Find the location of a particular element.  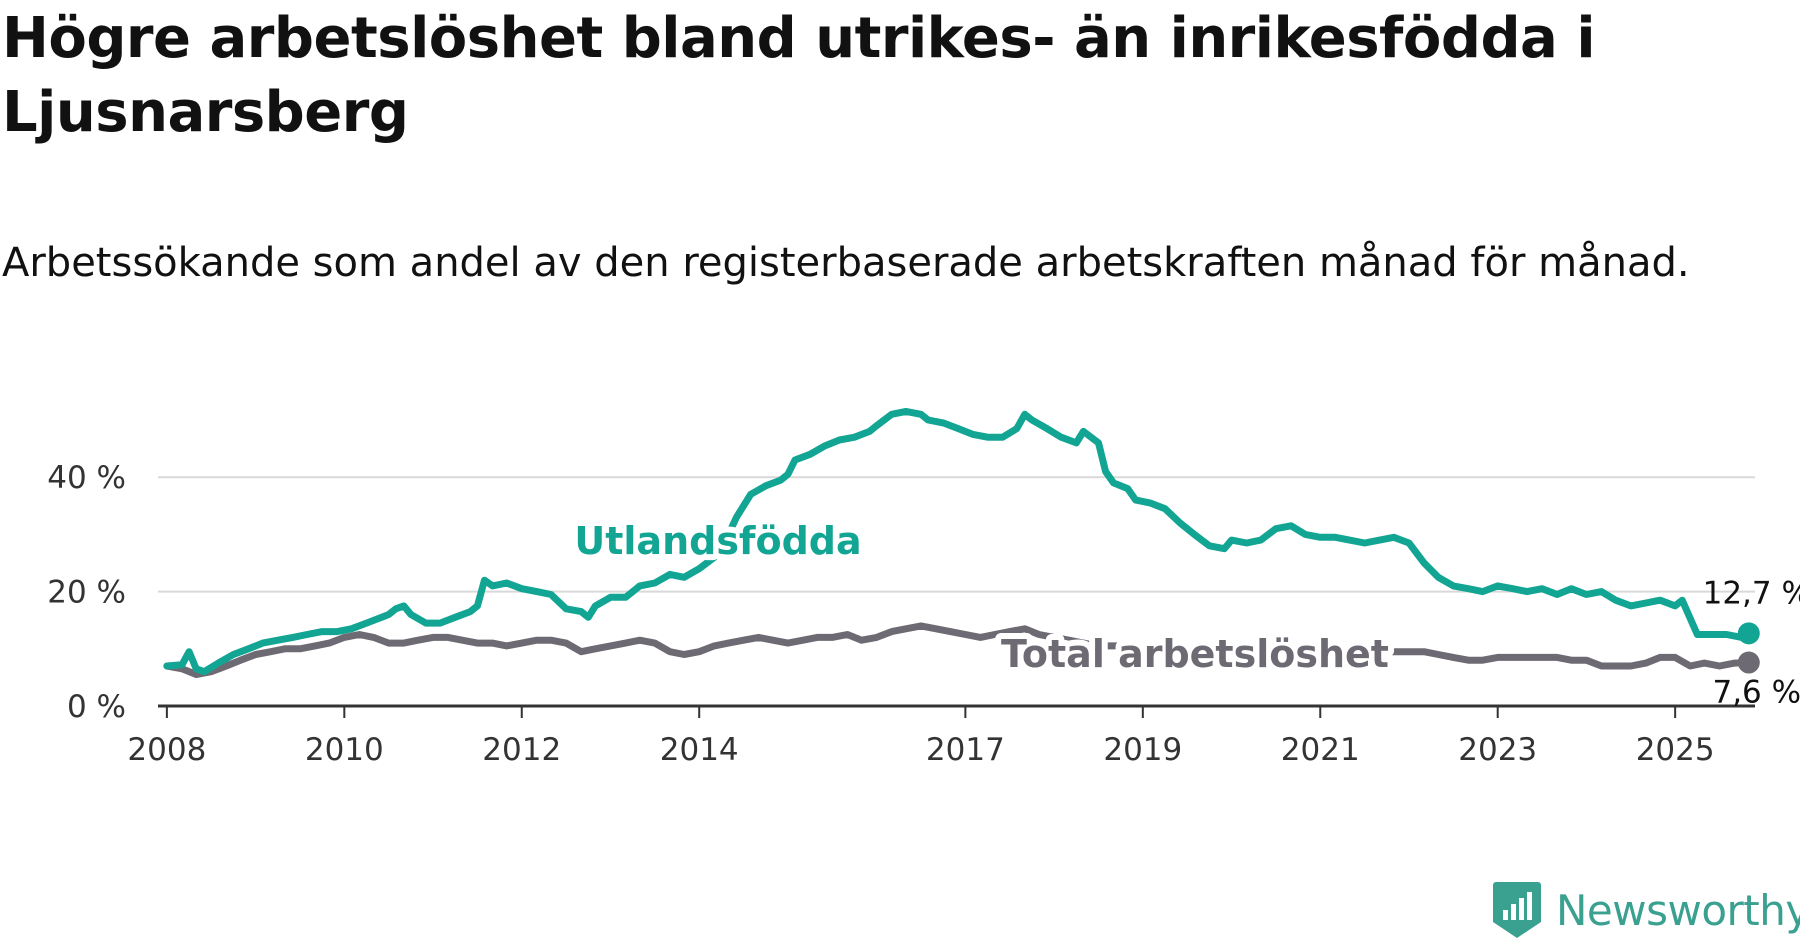

x-tick-label: 2010 is located at coordinates (344, 750).